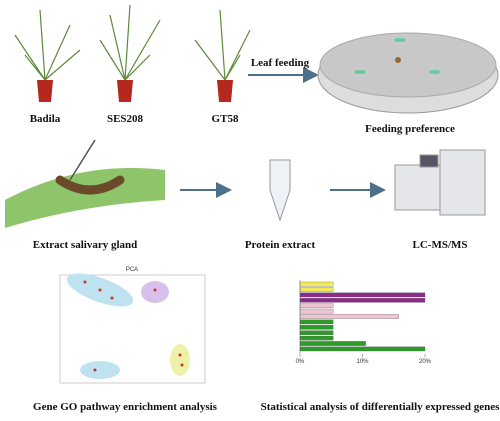 The width and height of the screenshot is (500, 421). I want to click on x-tick-label: 10%, so click(362, 362).